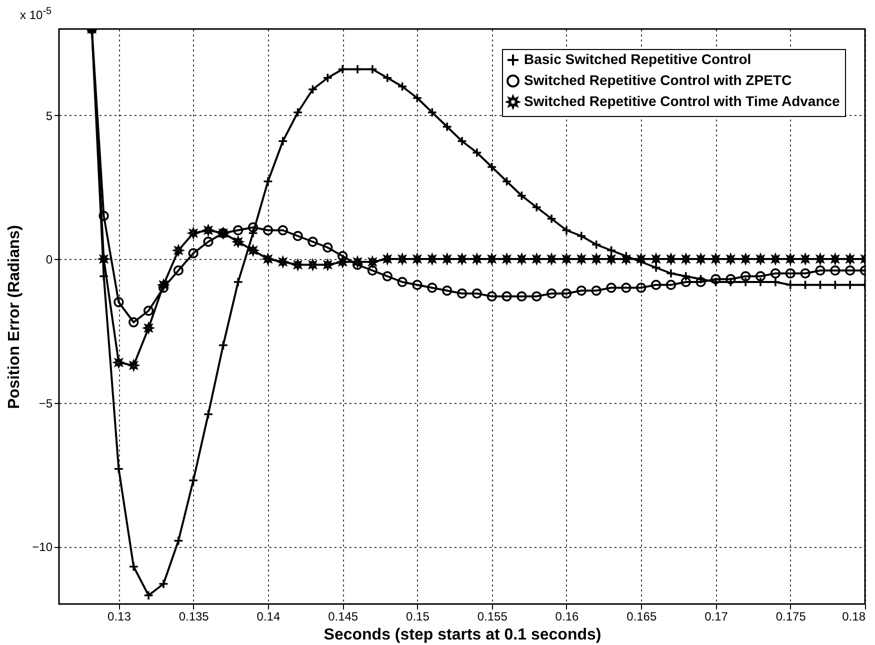 This screenshot has height=645, width=875. What do you see at coordinates (854, 617) in the screenshot?
I see `x-tick-label: 0.18` at bounding box center [854, 617].